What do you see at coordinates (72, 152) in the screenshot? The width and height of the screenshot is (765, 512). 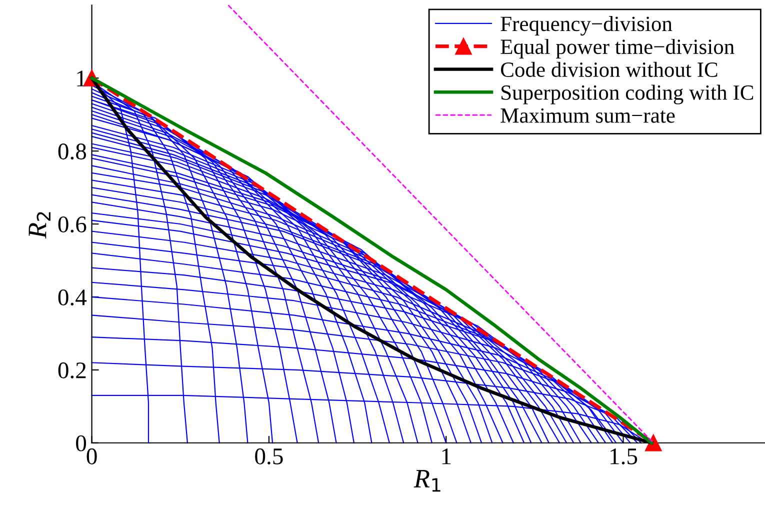 I see `y-tick-label: 0.8` at bounding box center [72, 152].